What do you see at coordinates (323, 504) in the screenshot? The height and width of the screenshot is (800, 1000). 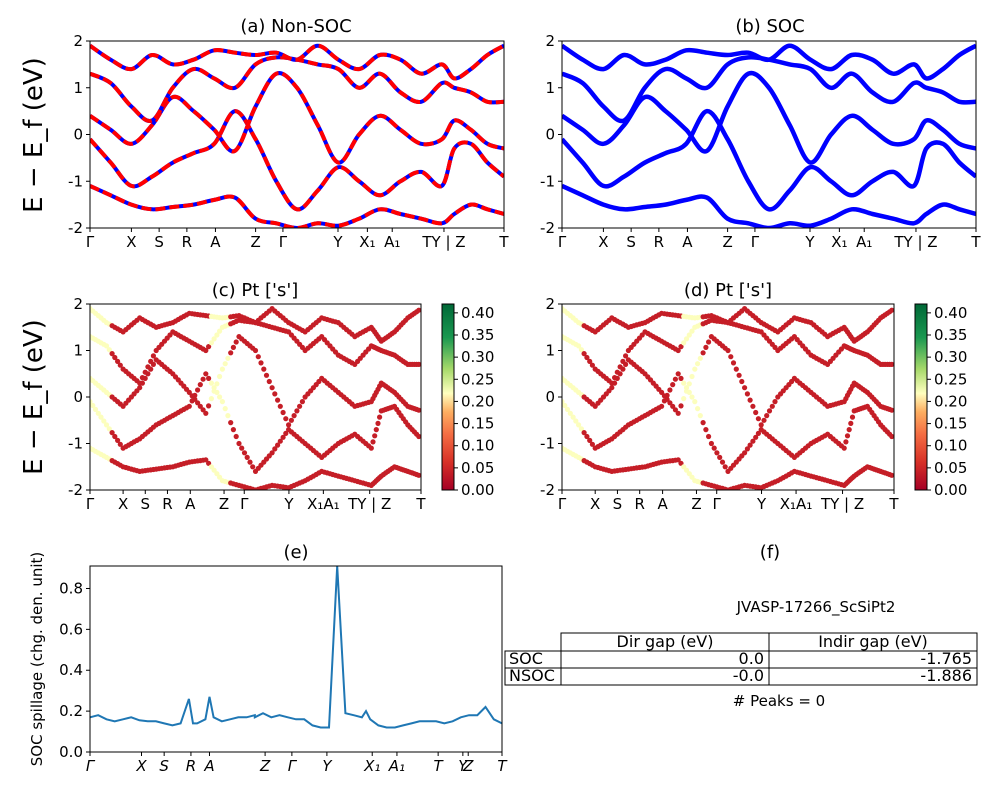 I see `panel-c-ktick-8: X₁A₁` at bounding box center [323, 504].